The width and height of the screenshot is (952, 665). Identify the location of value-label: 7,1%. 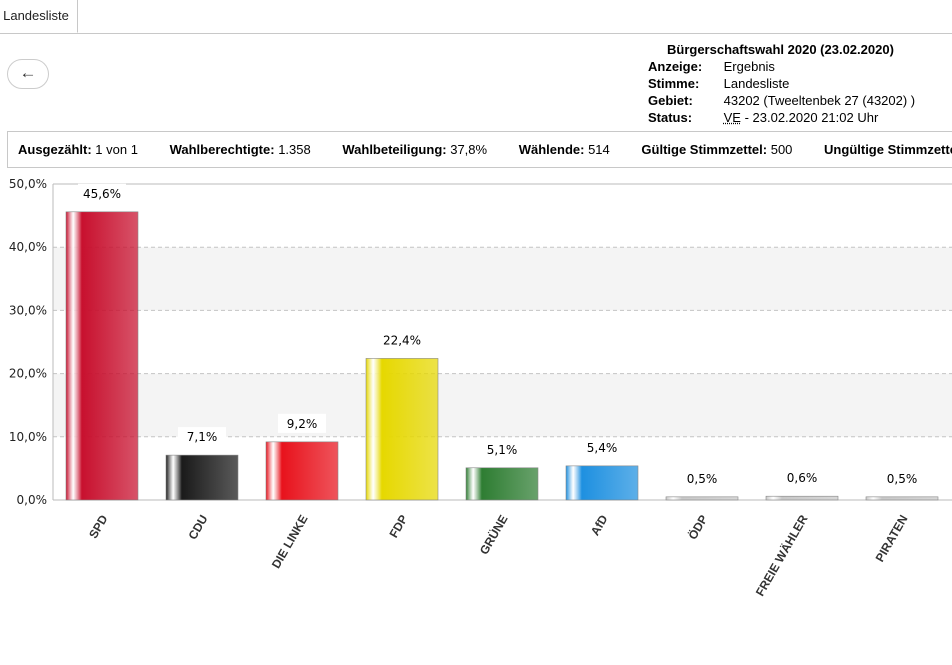
(202, 437).